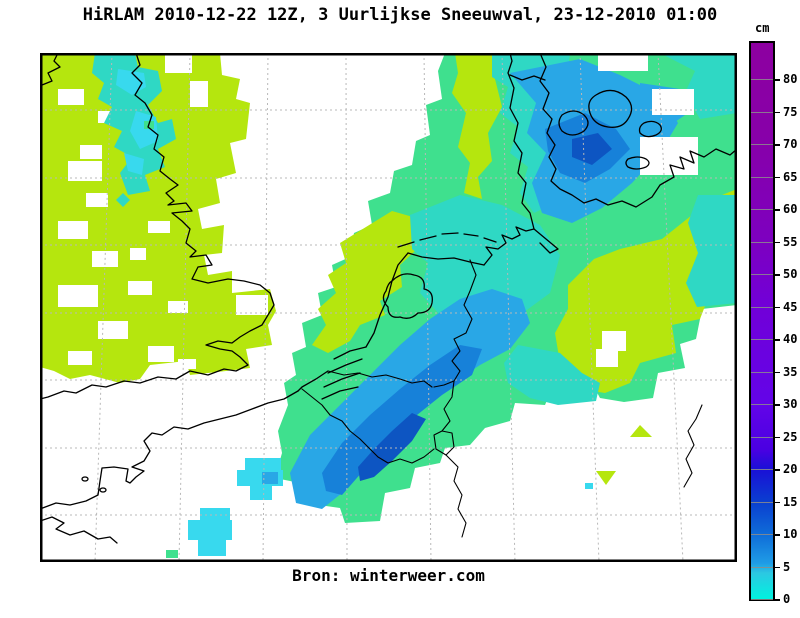 The image size is (800, 618). Describe the element at coordinates (573, 123) in the screenshot. I see `island-funen` at that location.